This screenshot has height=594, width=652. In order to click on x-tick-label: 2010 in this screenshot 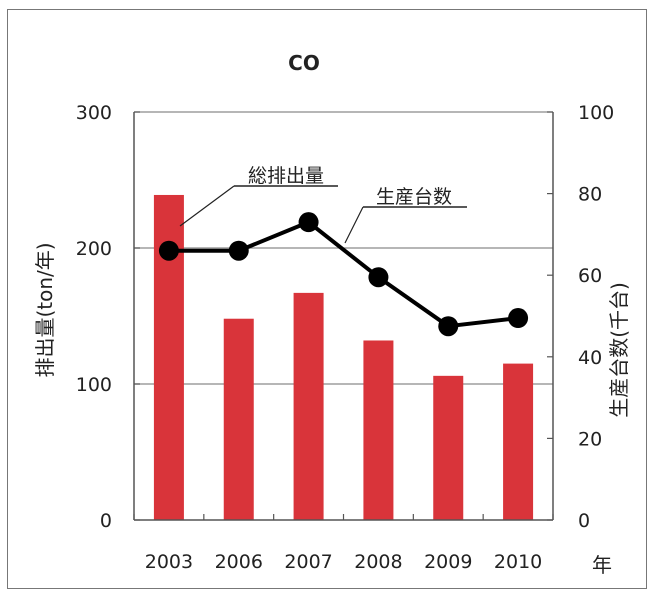, I will do `click(518, 562)`.